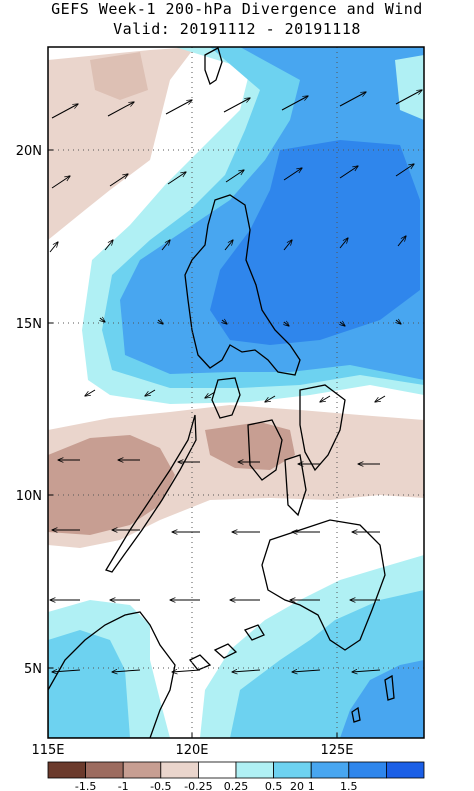 The width and height of the screenshot is (474, 791). What do you see at coordinates (121, 143) in the screenshot?
I see `convergence-region-northwest` at bounding box center [121, 143].